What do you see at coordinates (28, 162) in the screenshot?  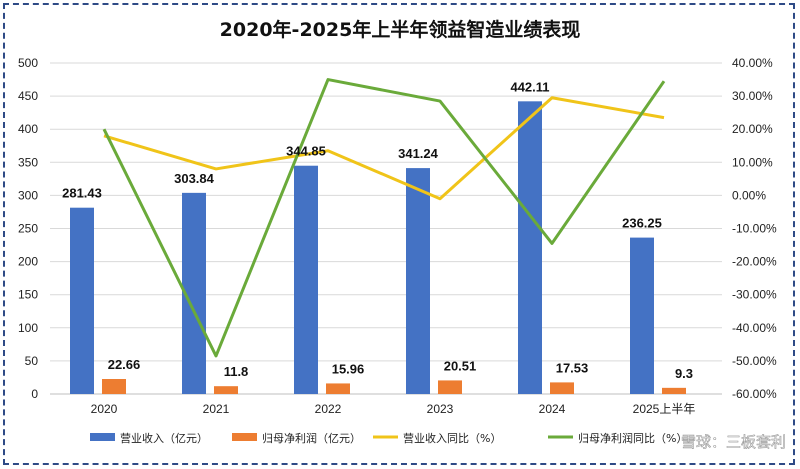 I see `left-tick-label: 350` at bounding box center [28, 162].